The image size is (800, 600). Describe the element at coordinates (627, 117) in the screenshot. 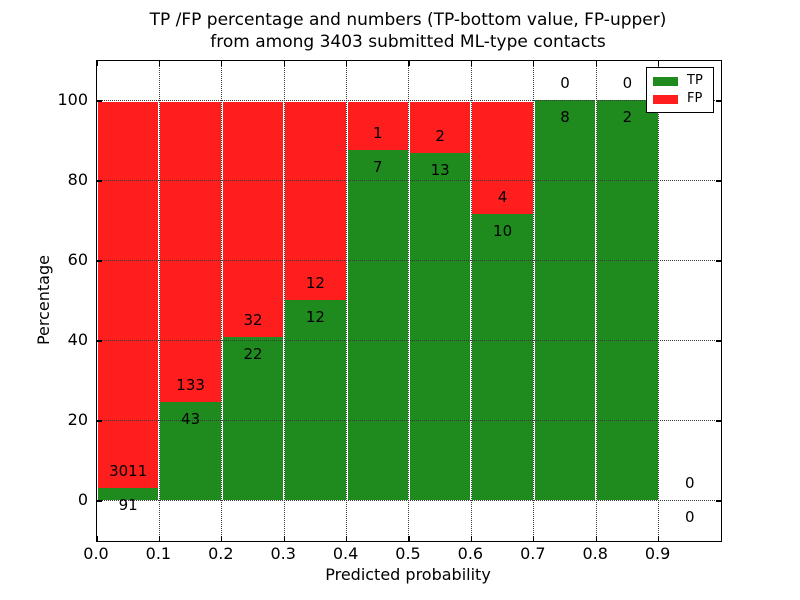

I see `tp-count-label: 2` at that location.